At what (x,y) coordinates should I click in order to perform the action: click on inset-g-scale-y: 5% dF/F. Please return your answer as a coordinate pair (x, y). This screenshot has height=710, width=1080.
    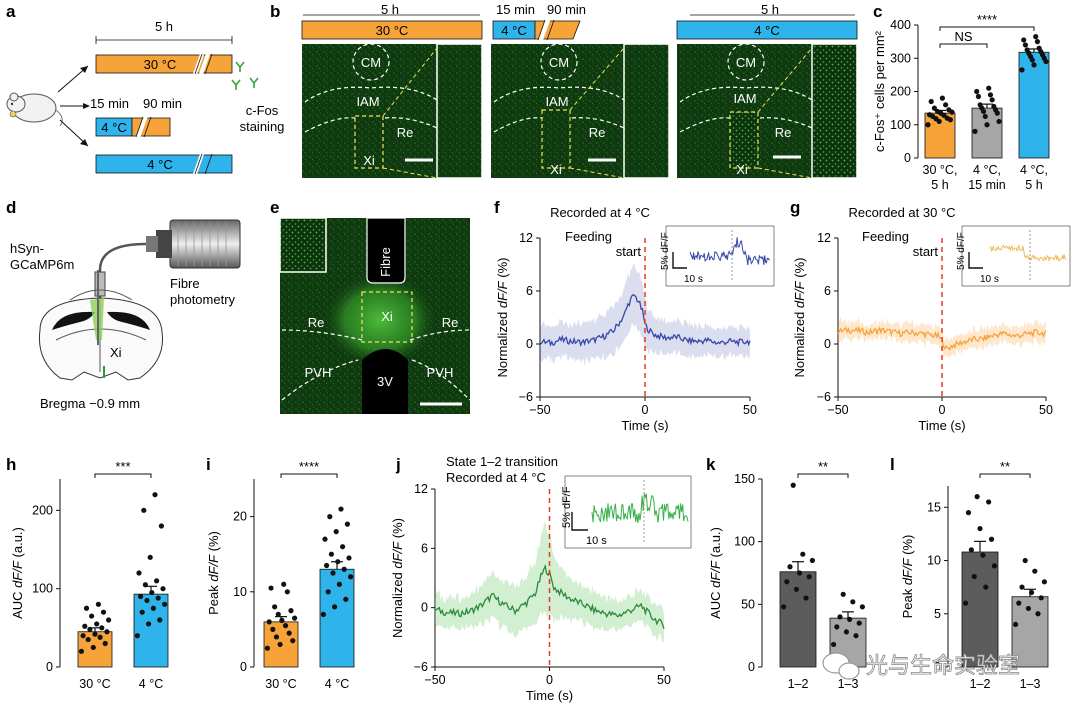
    Looking at the image, I should click on (961, 251).